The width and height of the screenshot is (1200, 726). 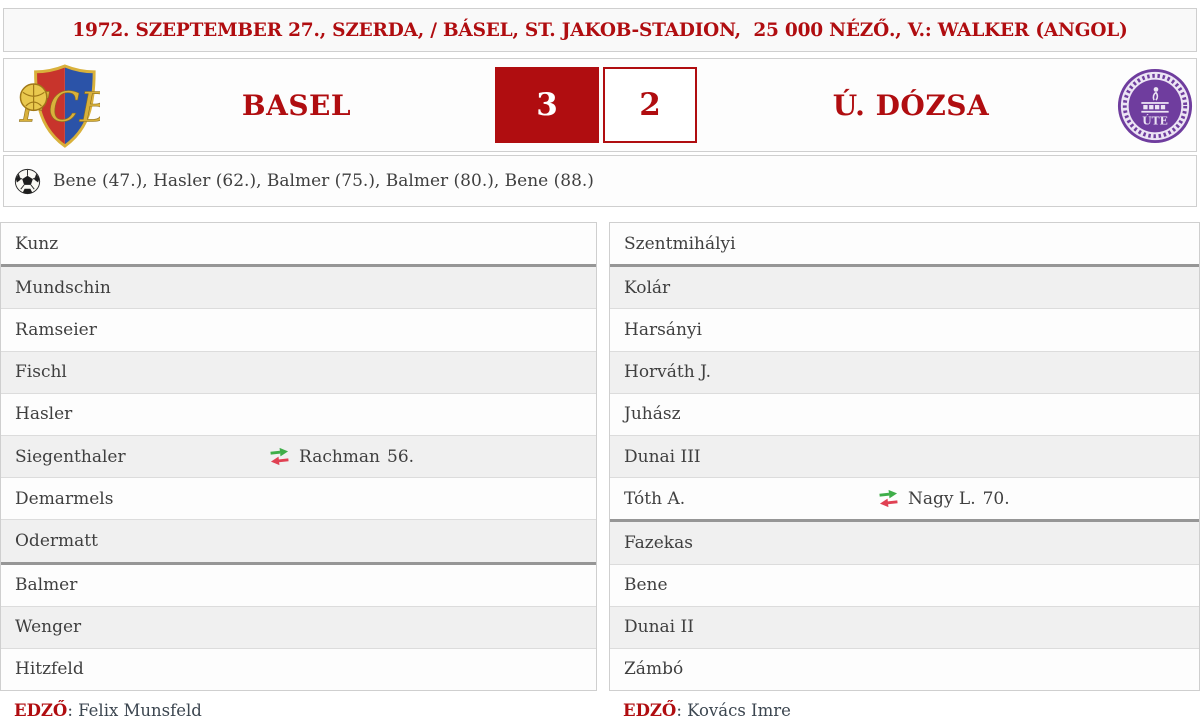 I want to click on substitution-info: Rachman 56., so click(x=341, y=457).